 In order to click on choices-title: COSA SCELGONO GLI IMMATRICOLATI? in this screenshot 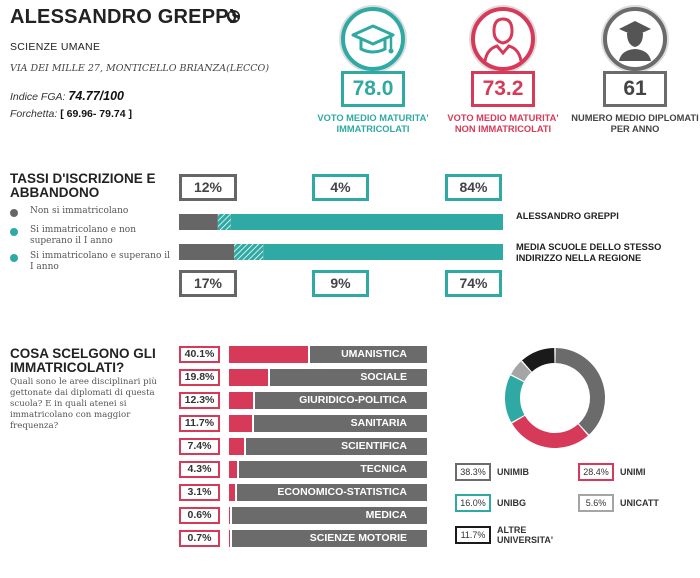, I will do `click(83, 360)`.